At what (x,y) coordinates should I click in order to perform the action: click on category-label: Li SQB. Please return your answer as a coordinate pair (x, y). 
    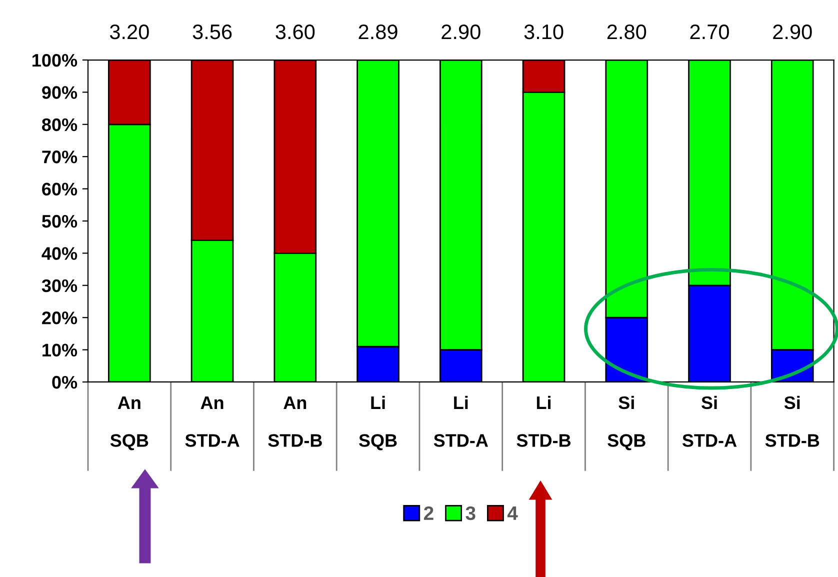
    Looking at the image, I should click on (377, 423).